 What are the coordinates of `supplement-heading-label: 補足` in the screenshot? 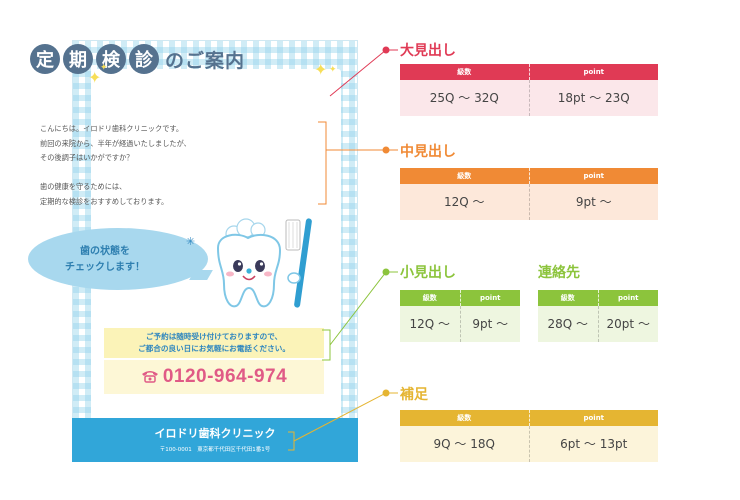 It's located at (414, 395).